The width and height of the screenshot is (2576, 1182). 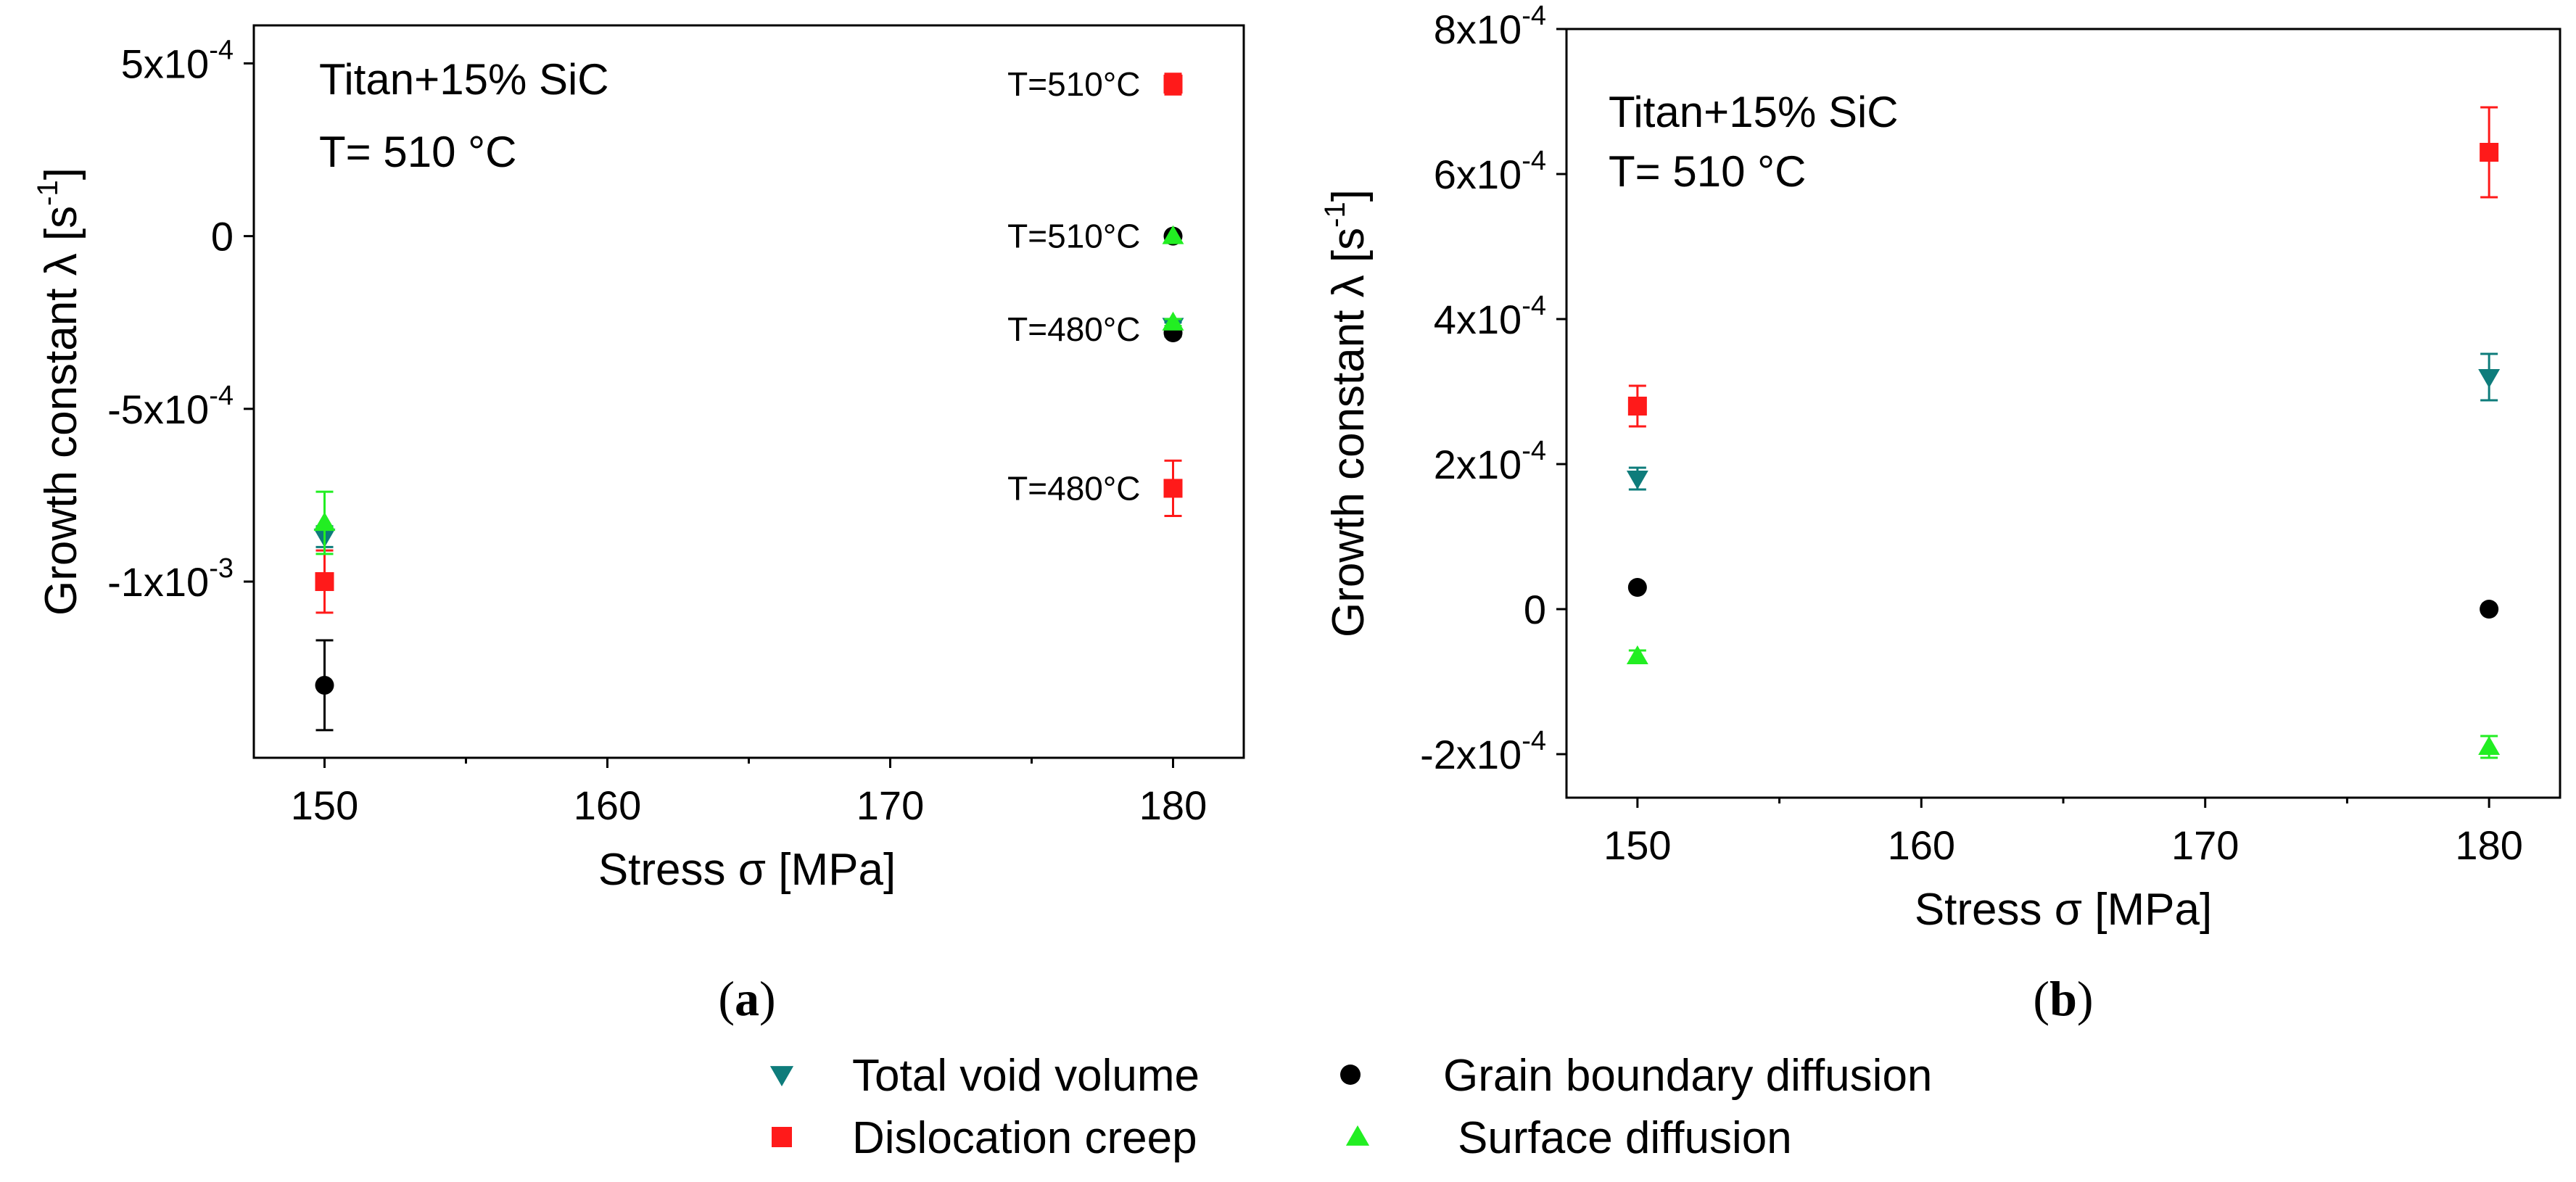 I want to click on legend-entry-surface-diffusion: Surface diffusion, so click(x=1569, y=1138).